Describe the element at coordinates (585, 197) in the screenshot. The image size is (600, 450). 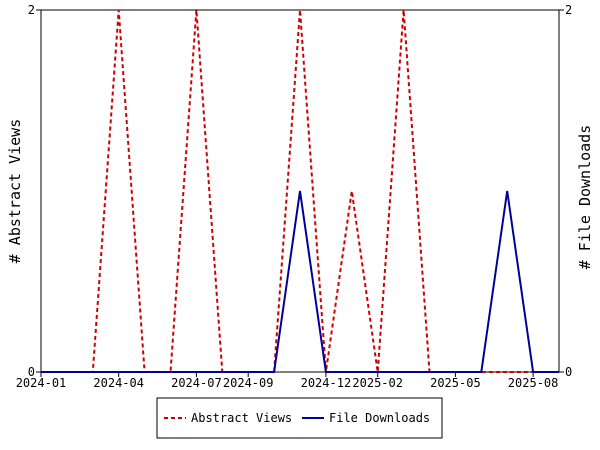
I see `y-axis-title-right: # File Downloads` at that location.